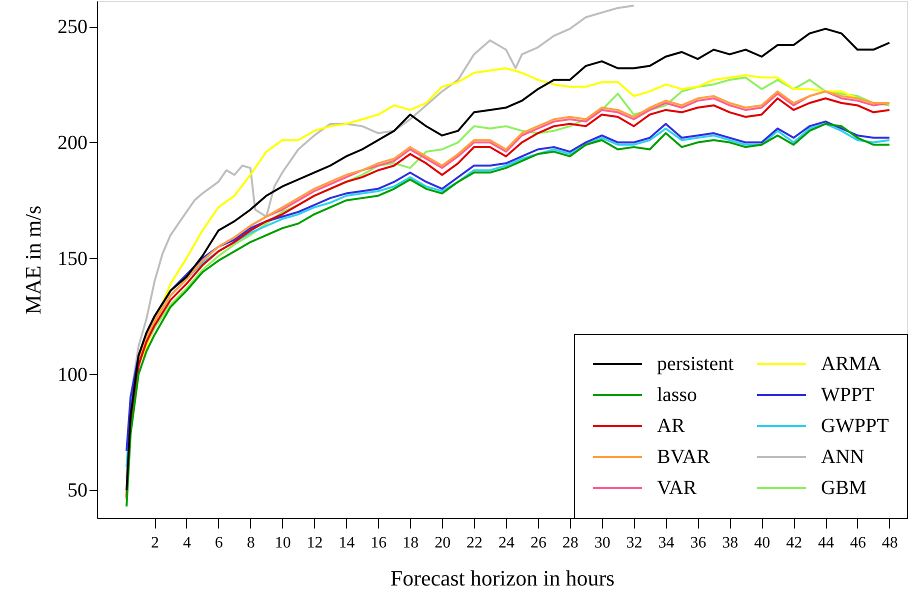  What do you see at coordinates (73, 27) in the screenshot?
I see `y-tick-label: 250` at bounding box center [73, 27].